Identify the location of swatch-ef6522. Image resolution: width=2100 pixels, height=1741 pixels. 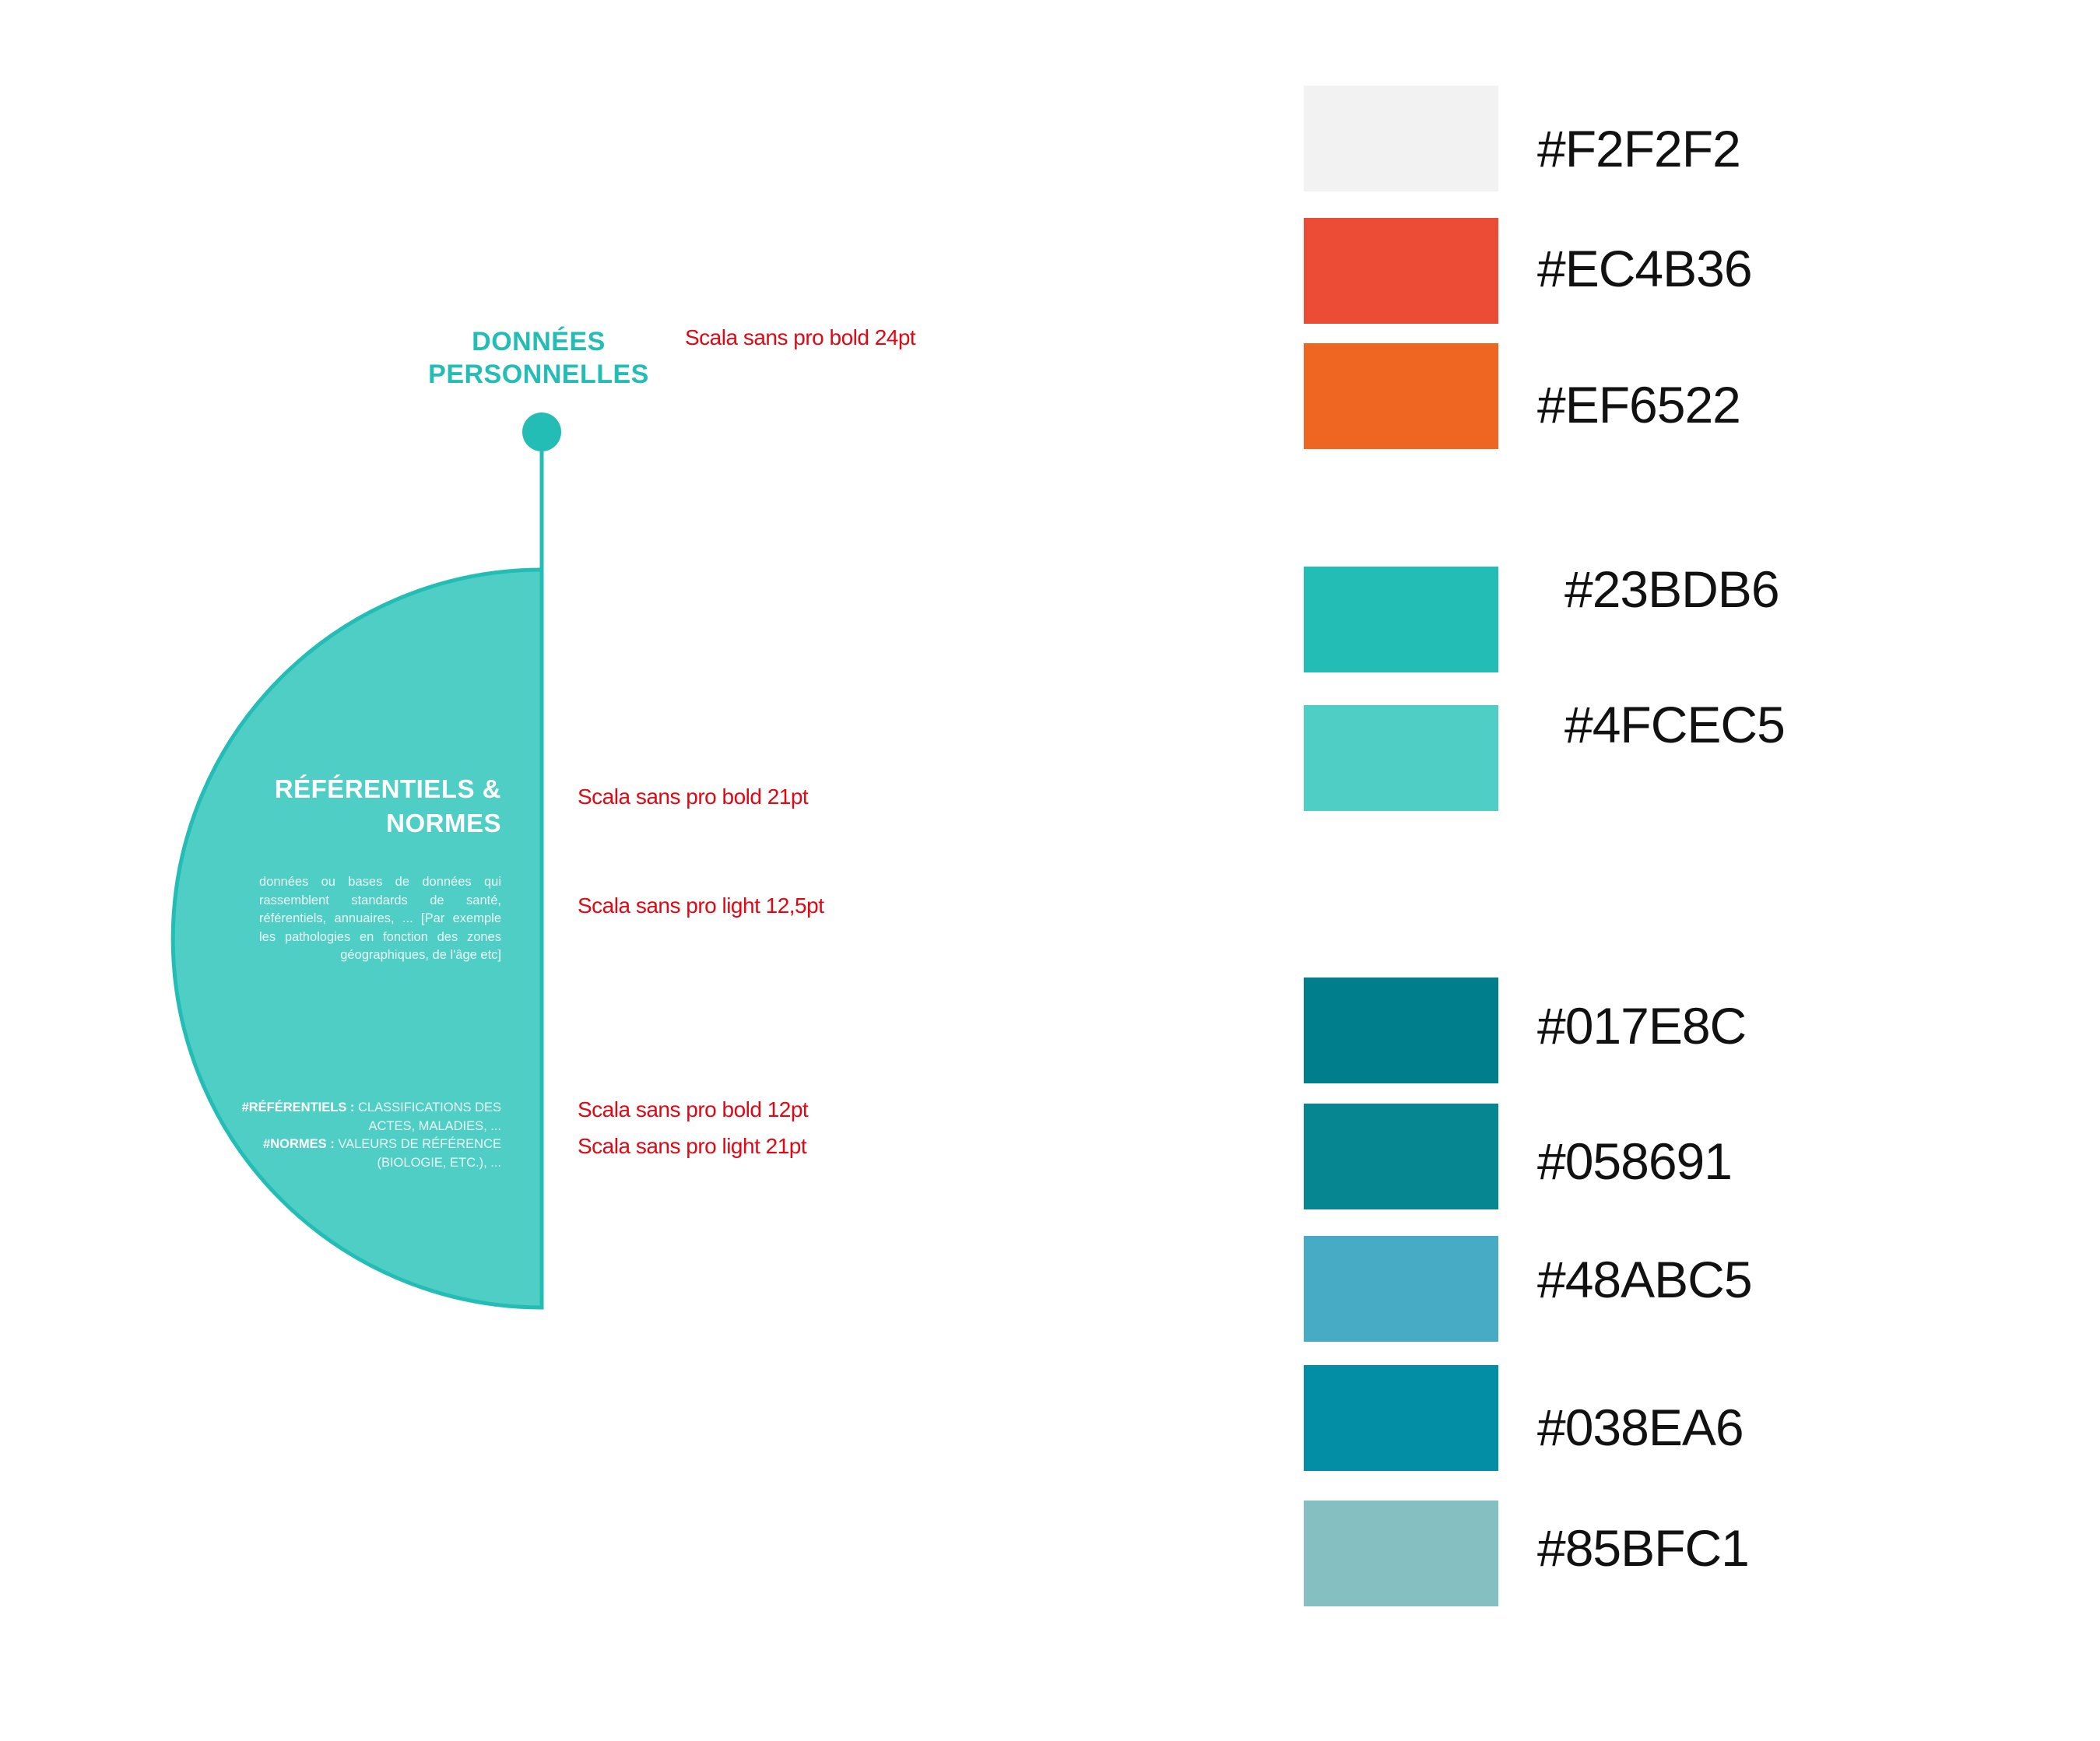
(1401, 396).